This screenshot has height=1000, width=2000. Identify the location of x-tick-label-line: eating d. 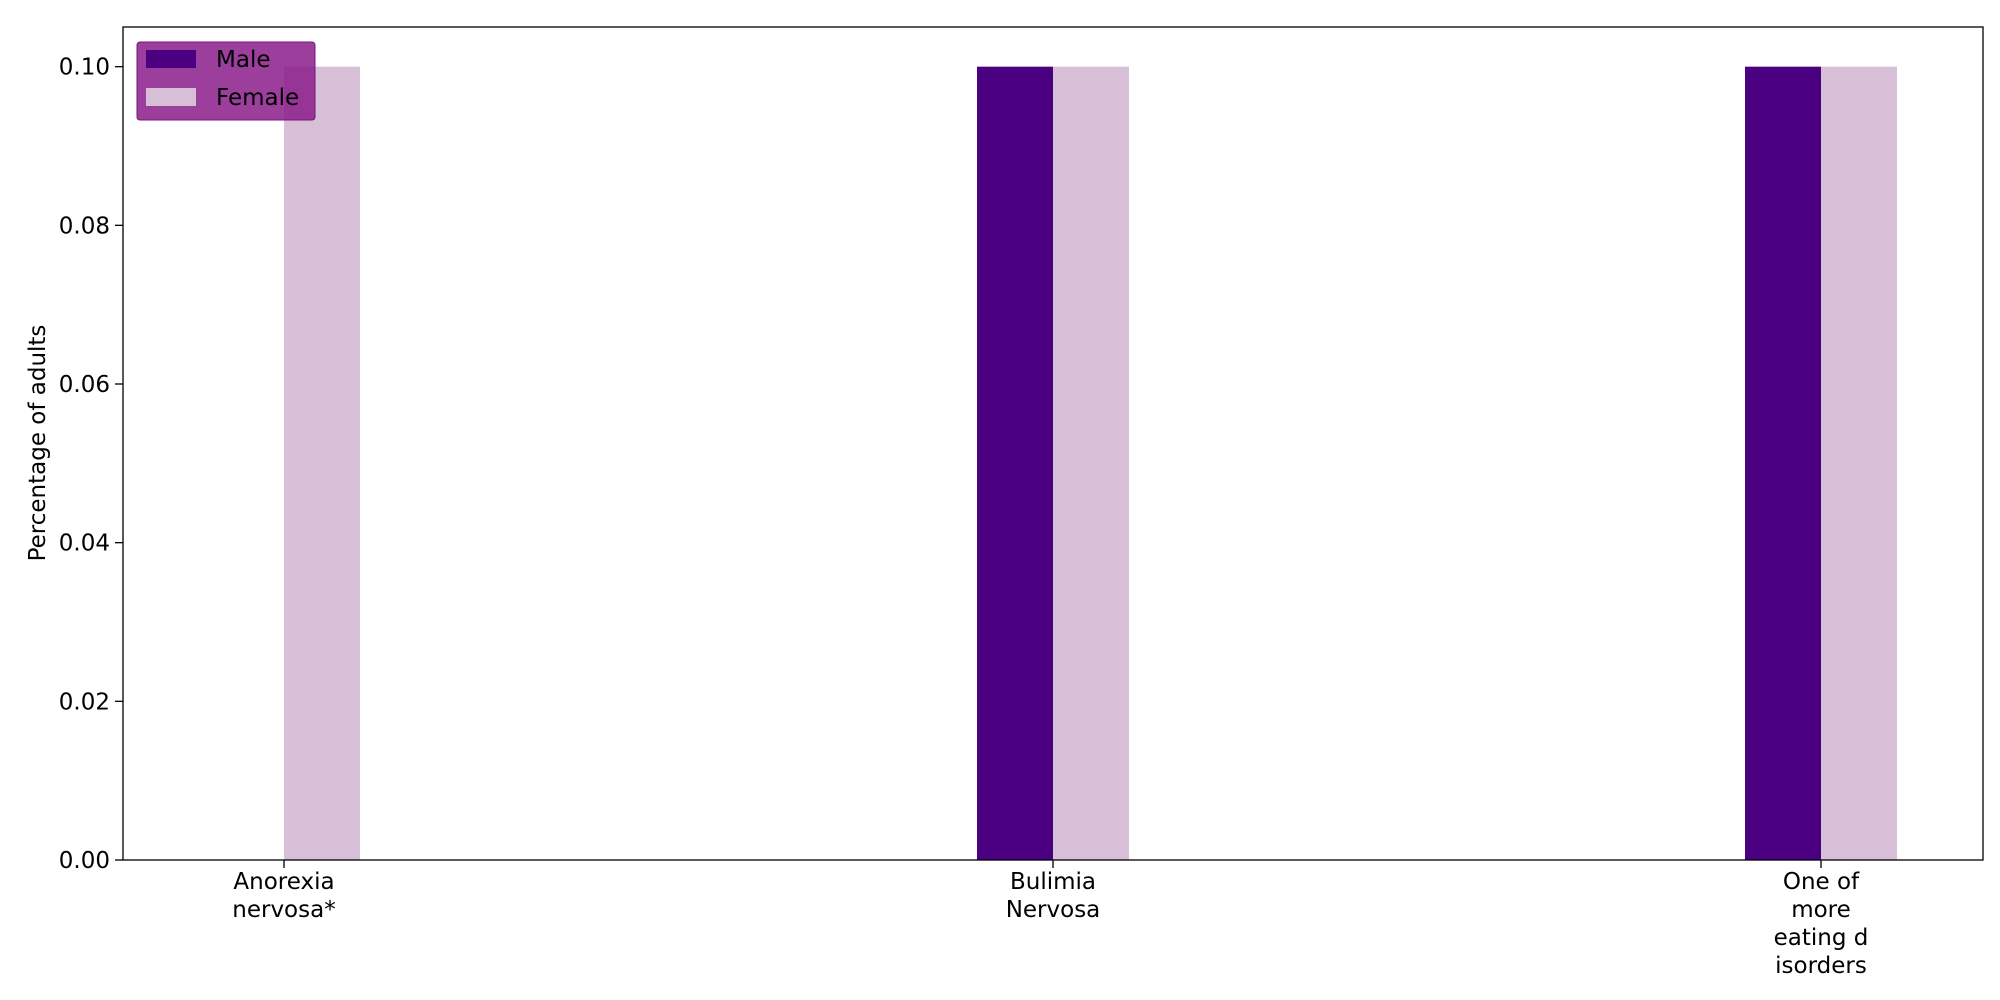
(1821, 938).